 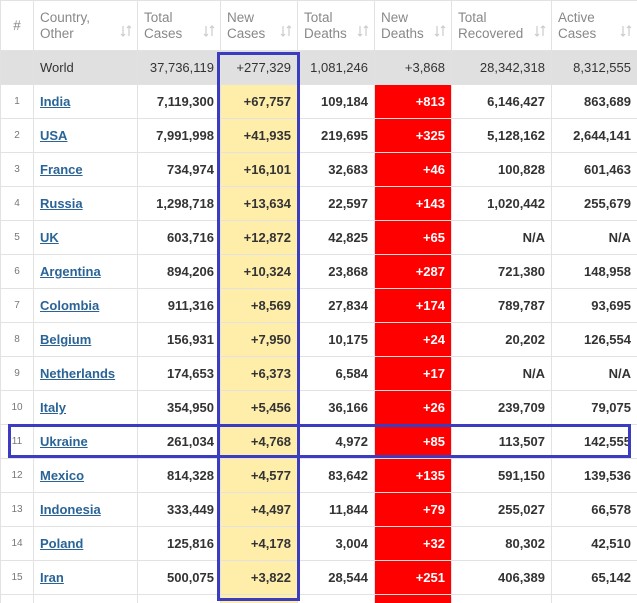 I want to click on cell-text: 28,342,318, so click(x=512, y=67).